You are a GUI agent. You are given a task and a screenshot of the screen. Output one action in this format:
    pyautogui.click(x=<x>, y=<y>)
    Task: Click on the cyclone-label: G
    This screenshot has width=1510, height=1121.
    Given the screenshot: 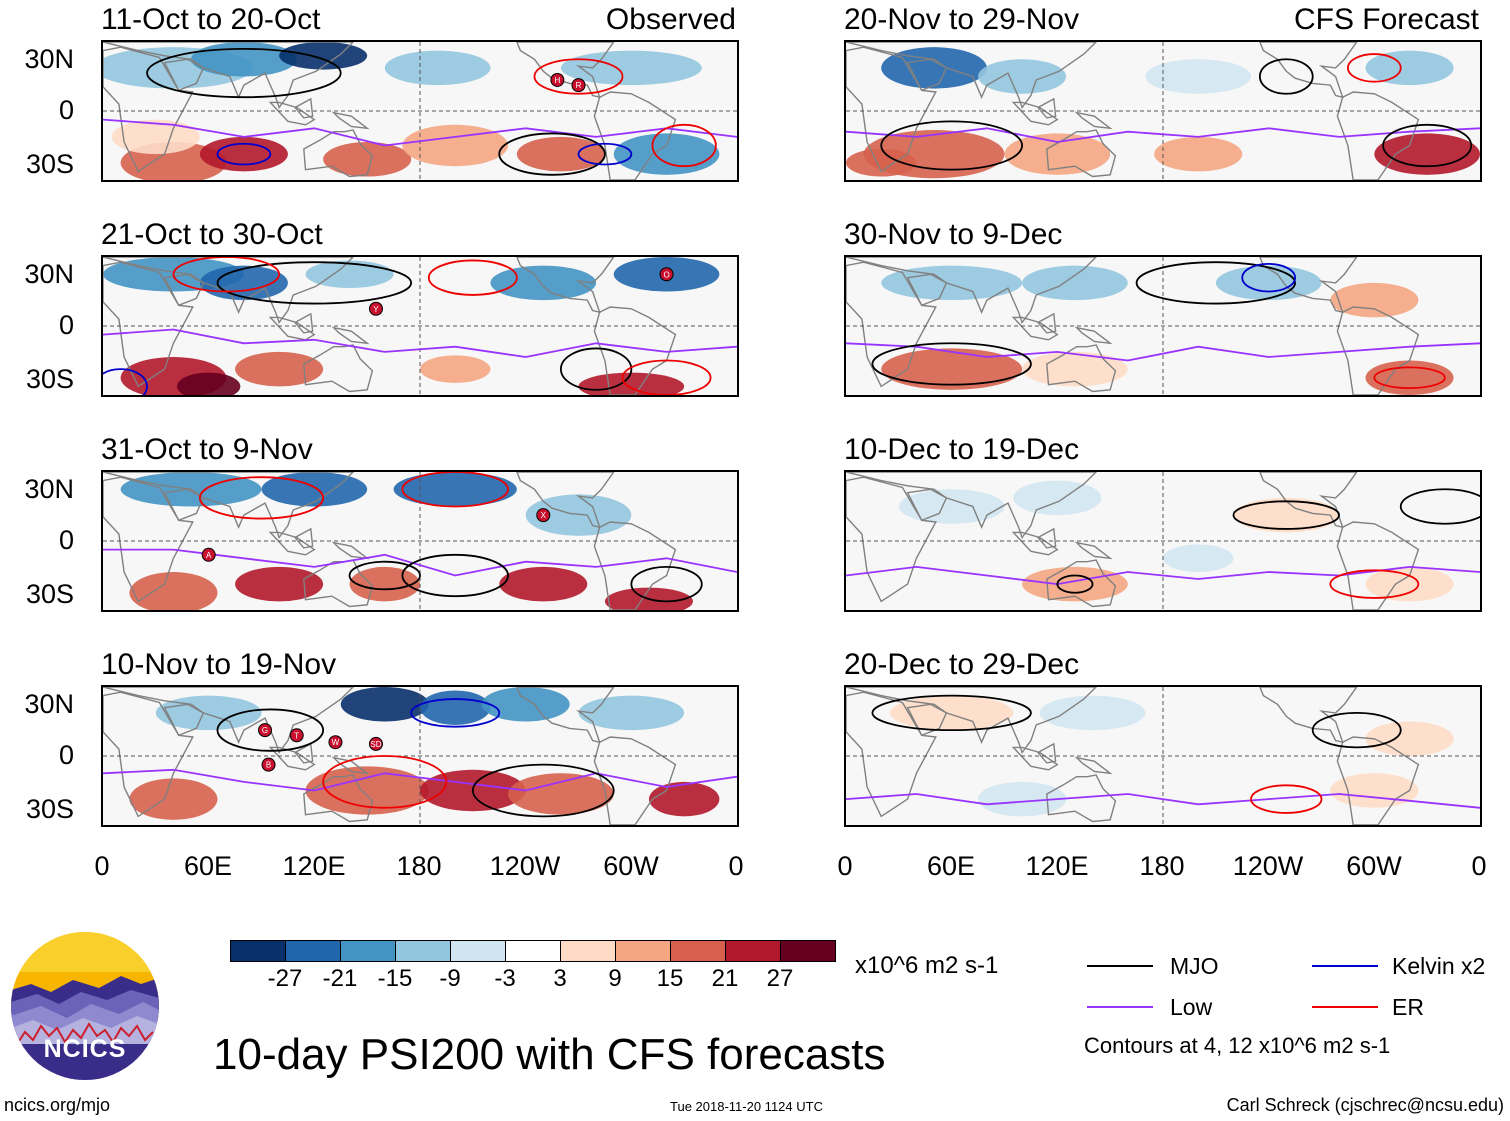 What is the action you would take?
    pyautogui.click(x=265, y=730)
    